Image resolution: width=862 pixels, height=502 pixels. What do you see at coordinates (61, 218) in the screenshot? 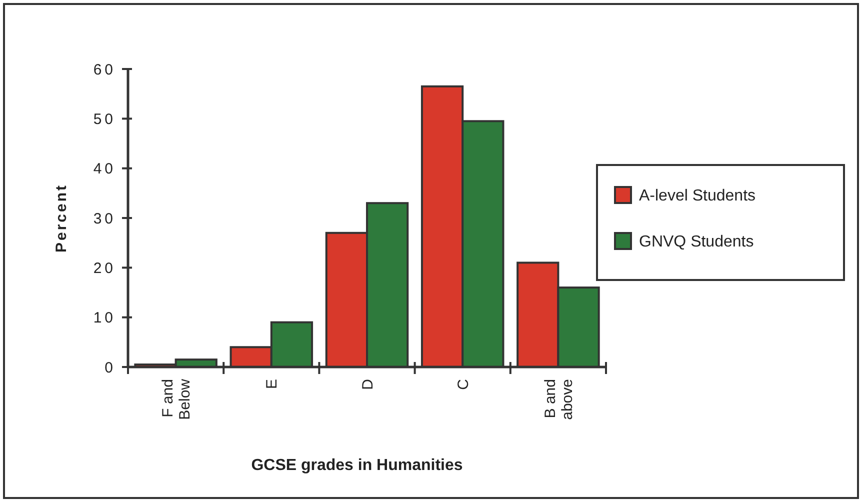
I see `y-axis-title: Percent` at bounding box center [61, 218].